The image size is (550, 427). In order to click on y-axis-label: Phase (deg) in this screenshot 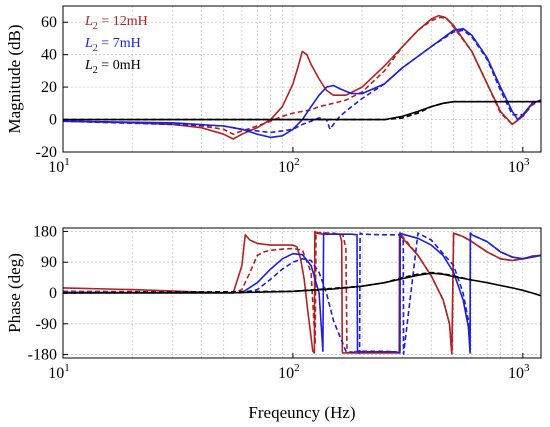, I will do `click(14, 293)`.